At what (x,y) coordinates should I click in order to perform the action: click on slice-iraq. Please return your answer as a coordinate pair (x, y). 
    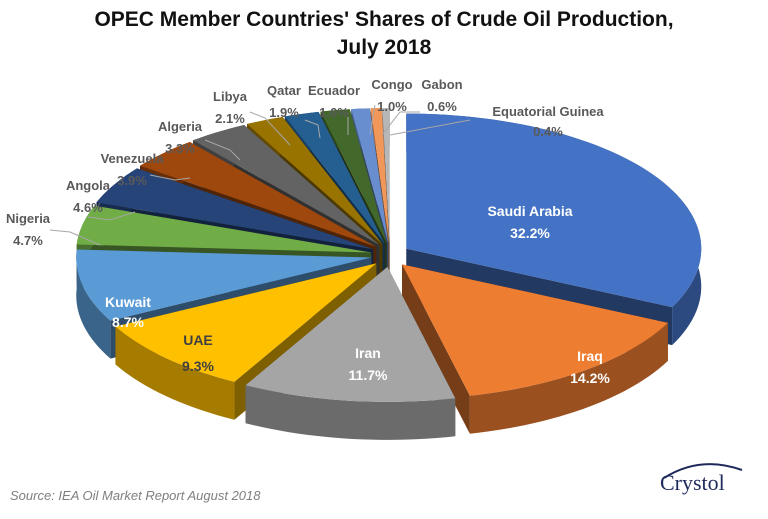
    Looking at the image, I should click on (535, 349).